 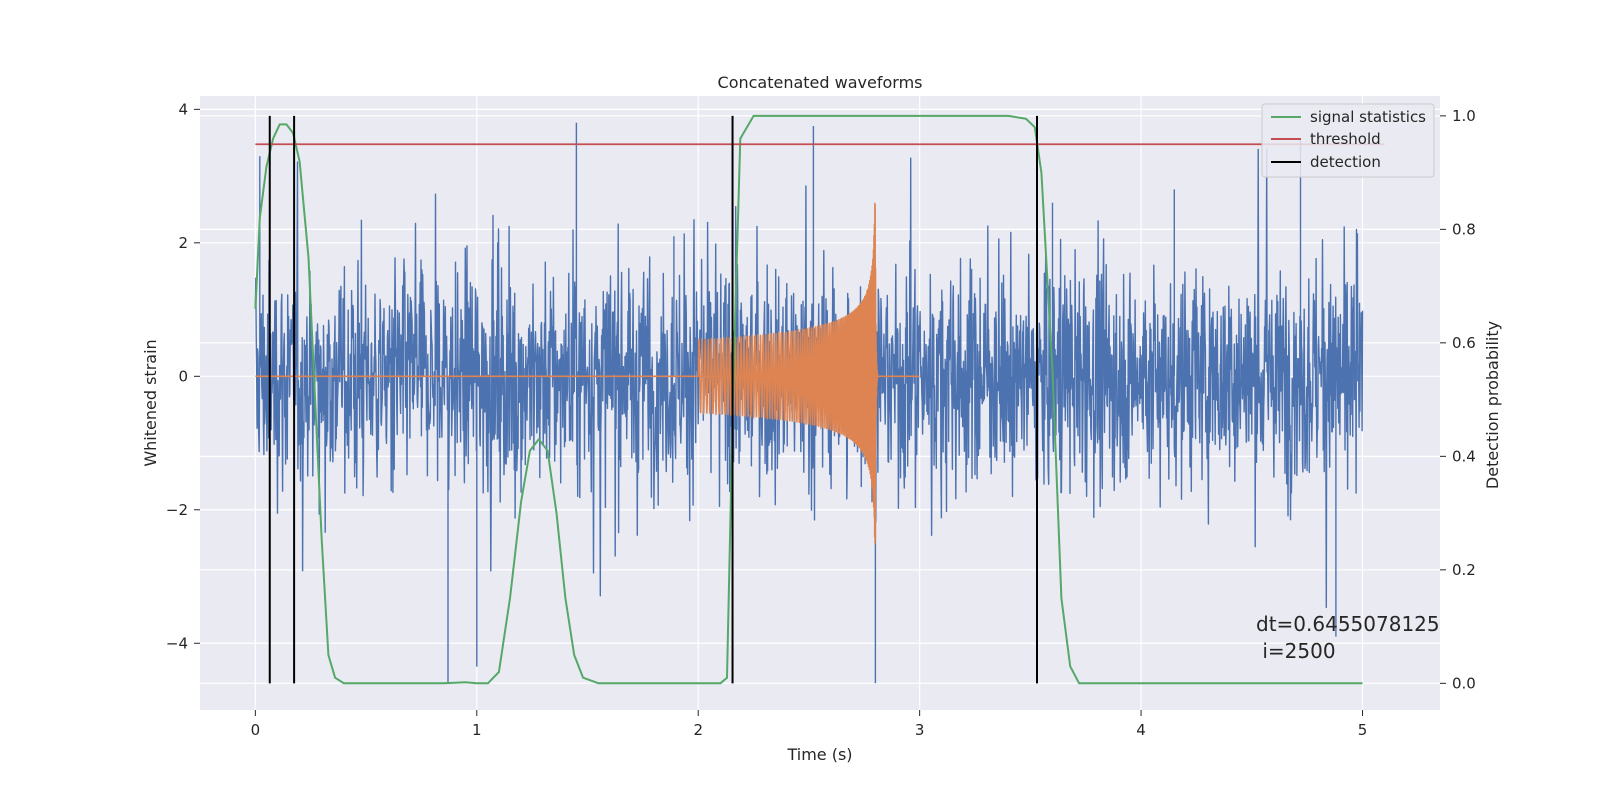 I want to click on y2-tick-label-0.8: 0.8, so click(x=1464, y=229).